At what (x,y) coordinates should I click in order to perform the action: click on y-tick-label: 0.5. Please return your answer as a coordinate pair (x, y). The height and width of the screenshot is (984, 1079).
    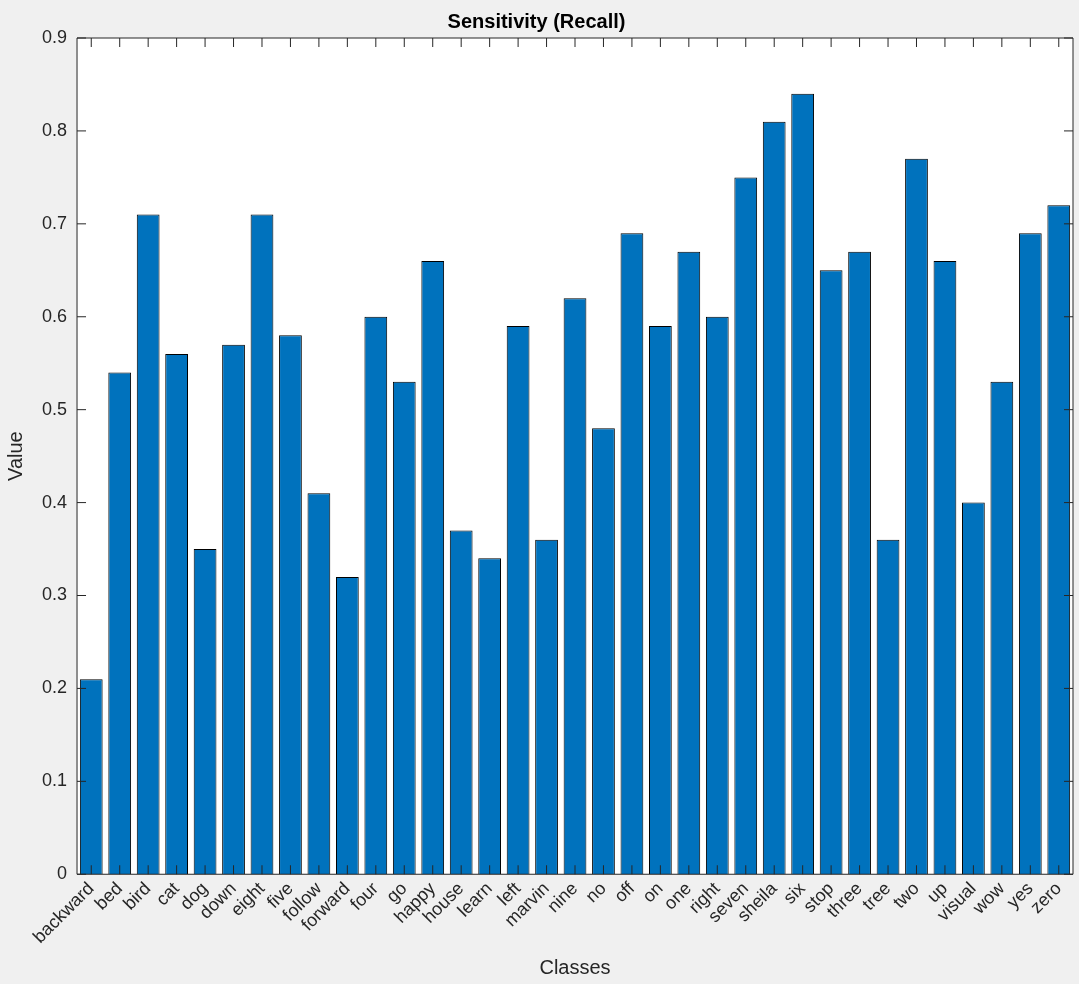
    Looking at the image, I should click on (54, 408).